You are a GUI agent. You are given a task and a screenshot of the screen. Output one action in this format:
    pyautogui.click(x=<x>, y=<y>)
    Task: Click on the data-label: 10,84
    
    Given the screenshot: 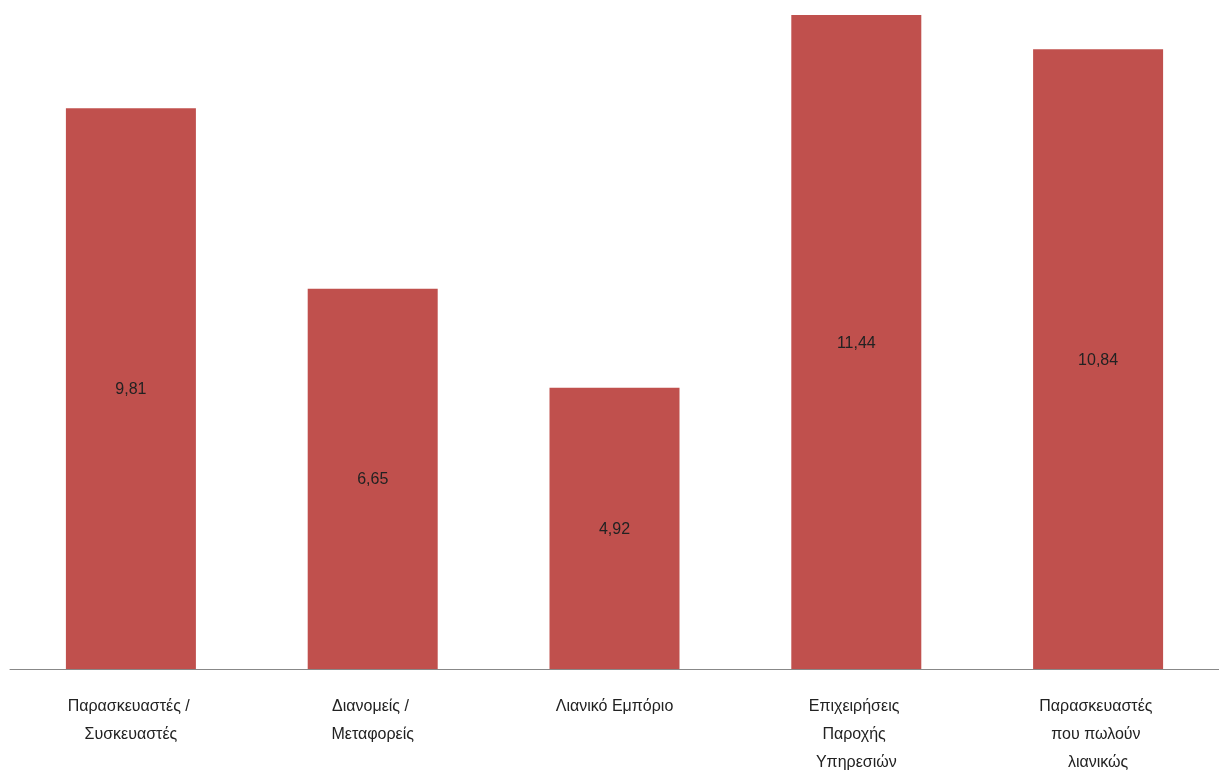 What is the action you would take?
    pyautogui.click(x=1098, y=359)
    